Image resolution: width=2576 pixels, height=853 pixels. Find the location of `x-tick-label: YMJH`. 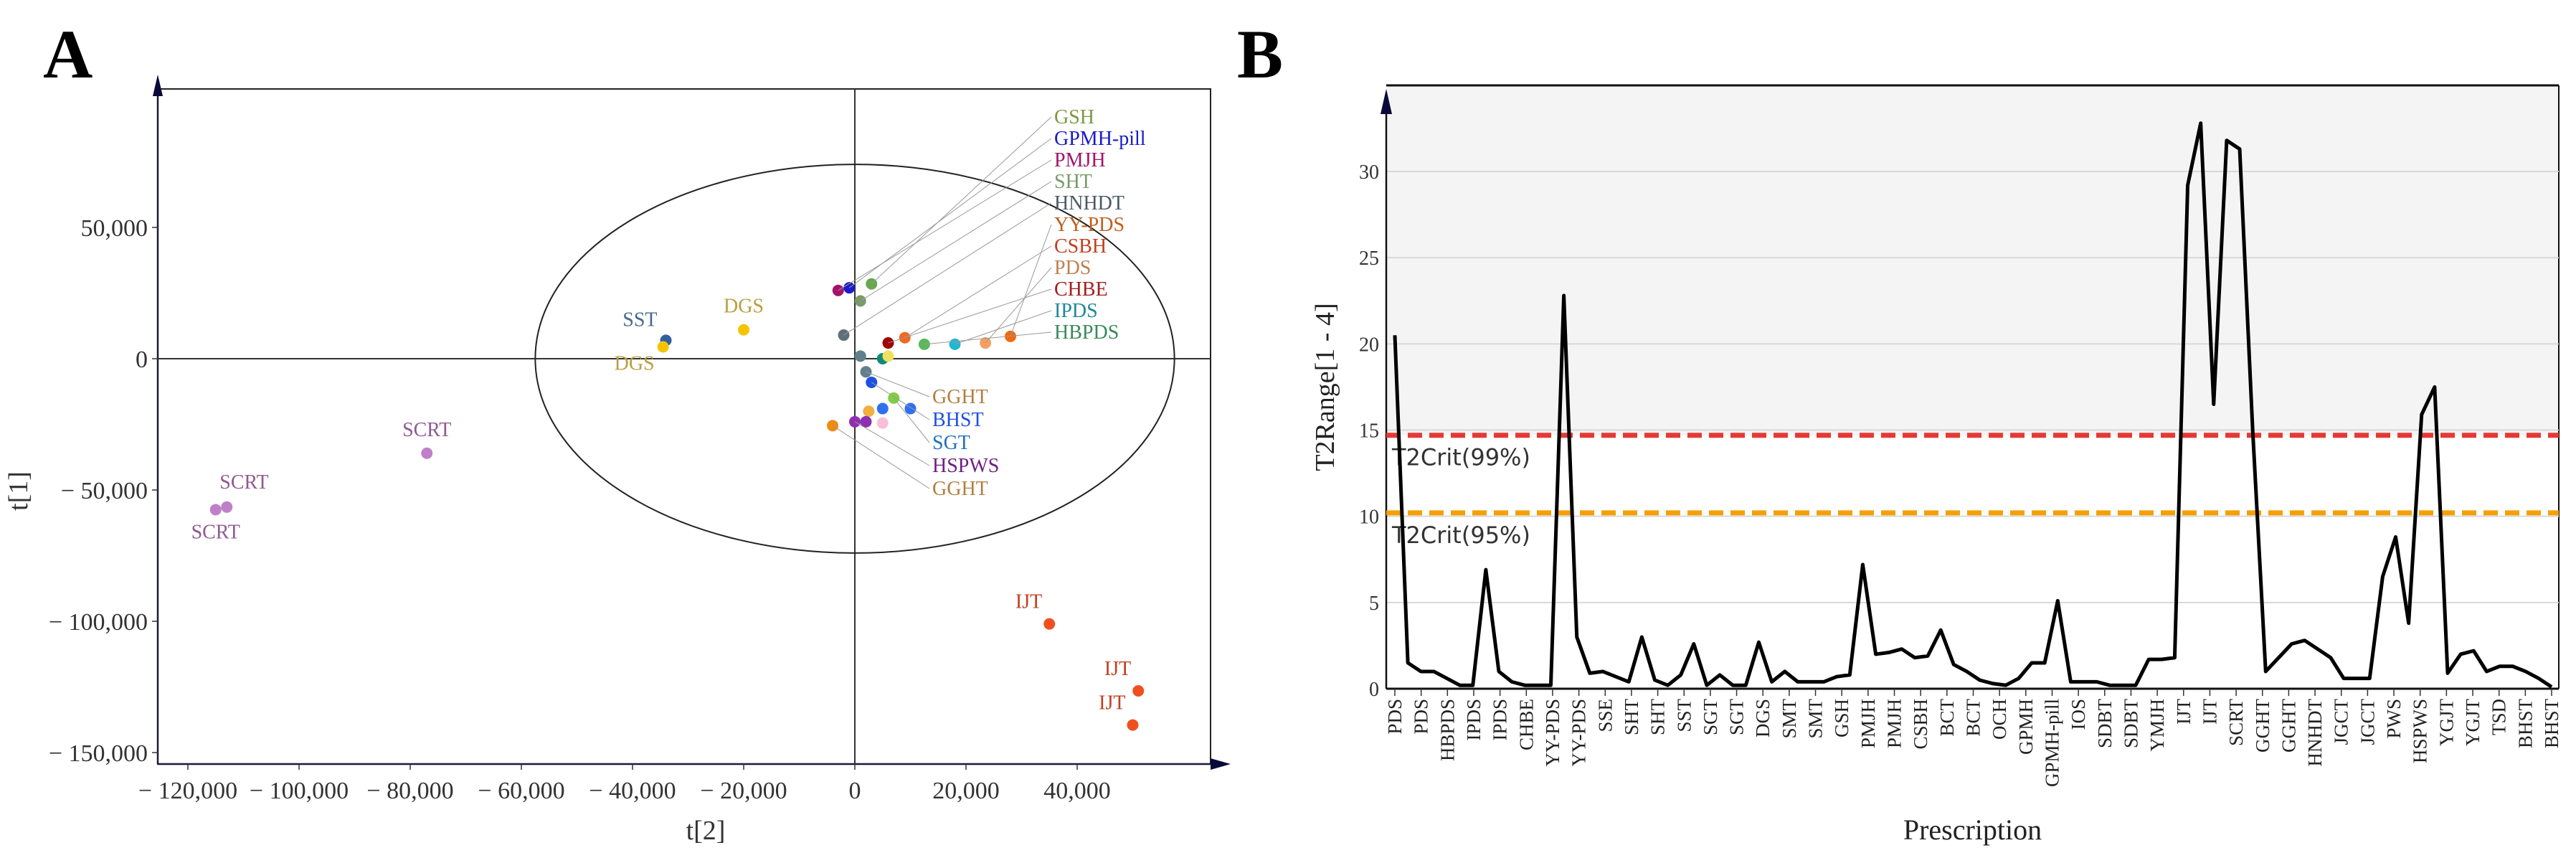

x-tick-label: YMJH is located at coordinates (2157, 725).